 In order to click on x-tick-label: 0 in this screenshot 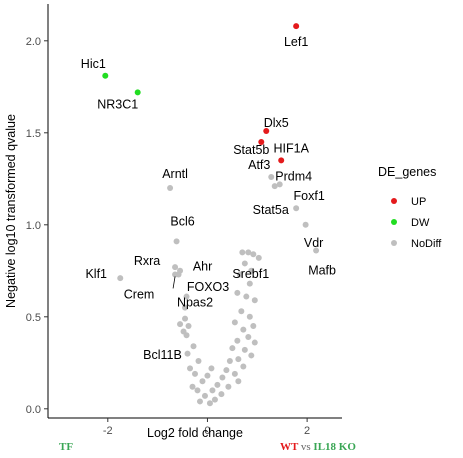, I will do `click(207, 431)`.